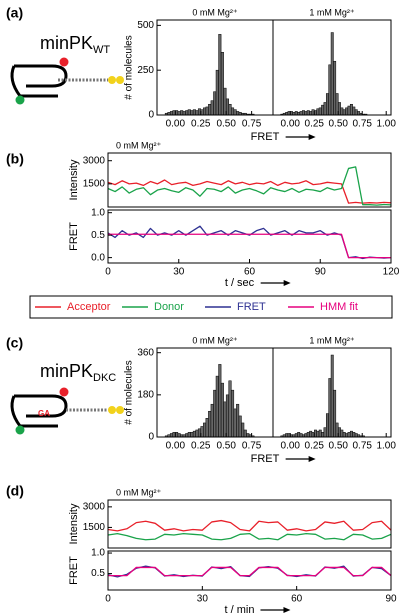 The height and width of the screenshot is (615, 400). What do you see at coordinates (89, 307) in the screenshot?
I see `legend-label: Acceptor` at bounding box center [89, 307].